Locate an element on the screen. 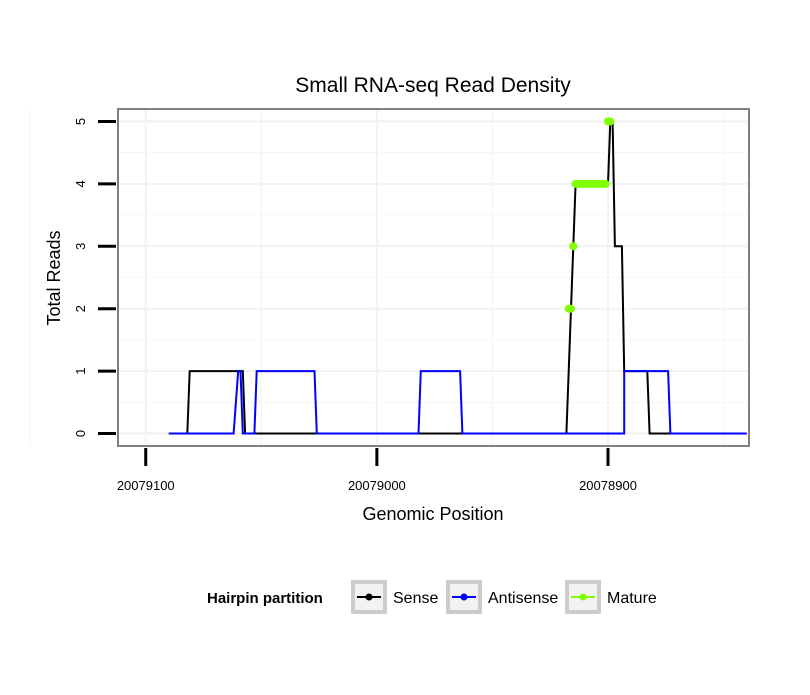 This screenshot has width=810, height=695. legend-key-sense is located at coordinates (369, 597).